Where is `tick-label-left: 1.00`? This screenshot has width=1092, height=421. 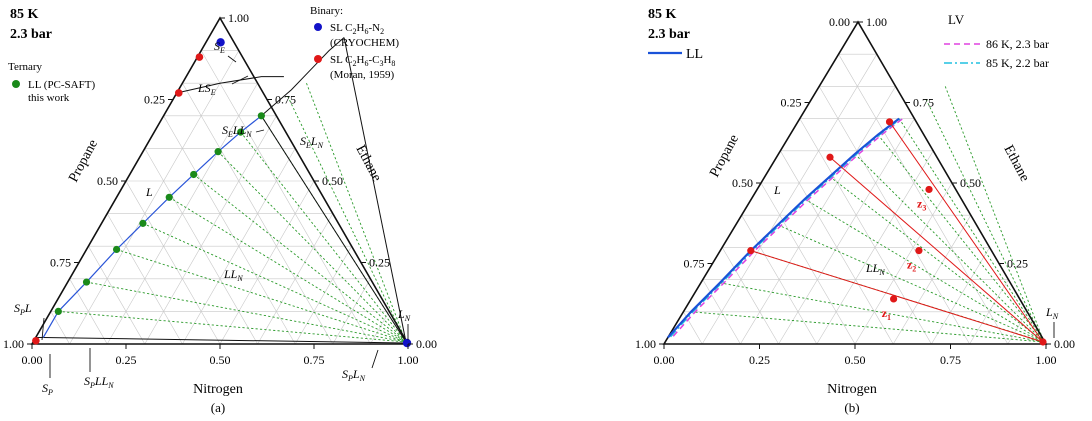 tick-label-left: 1.00 is located at coordinates (645, 344).